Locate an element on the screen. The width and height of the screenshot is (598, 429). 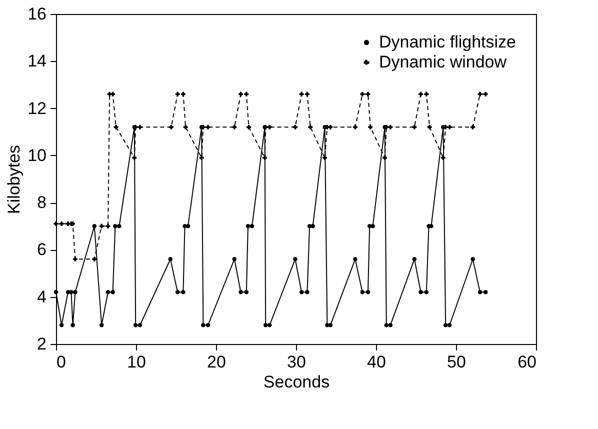
x-tick-label: 30 is located at coordinates (296, 362).